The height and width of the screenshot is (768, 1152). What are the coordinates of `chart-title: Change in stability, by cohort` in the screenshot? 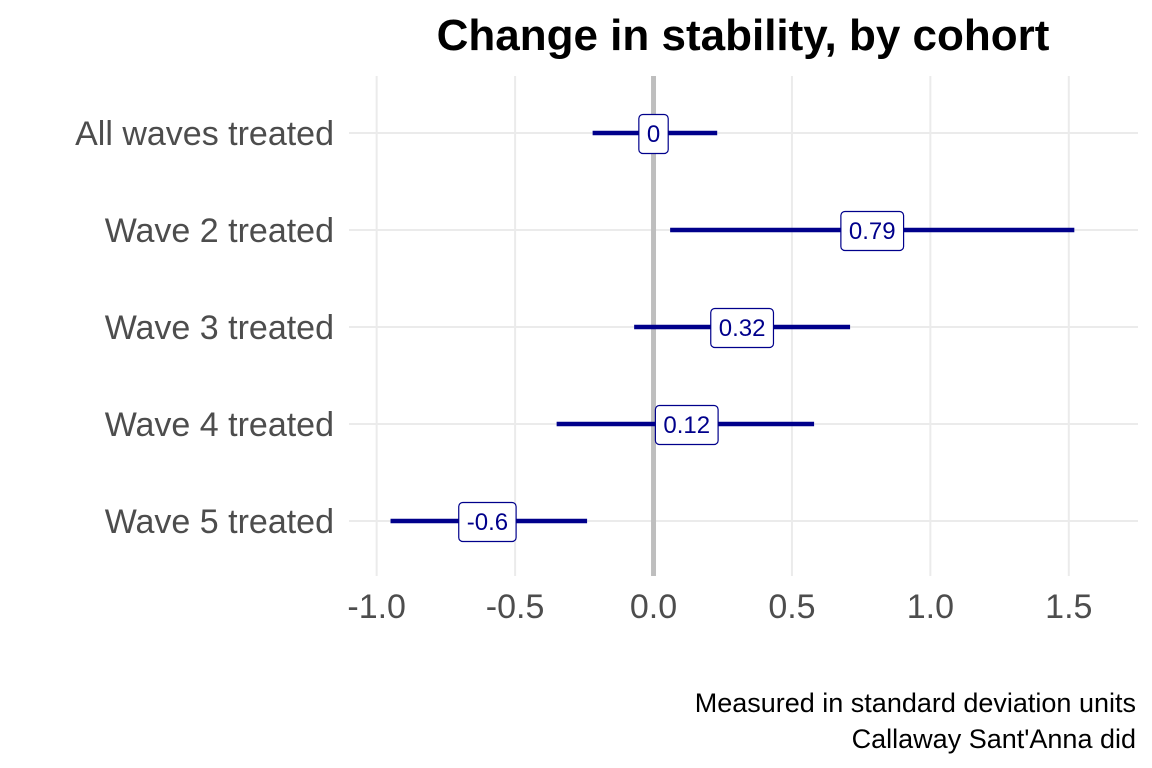 It's located at (743, 35).